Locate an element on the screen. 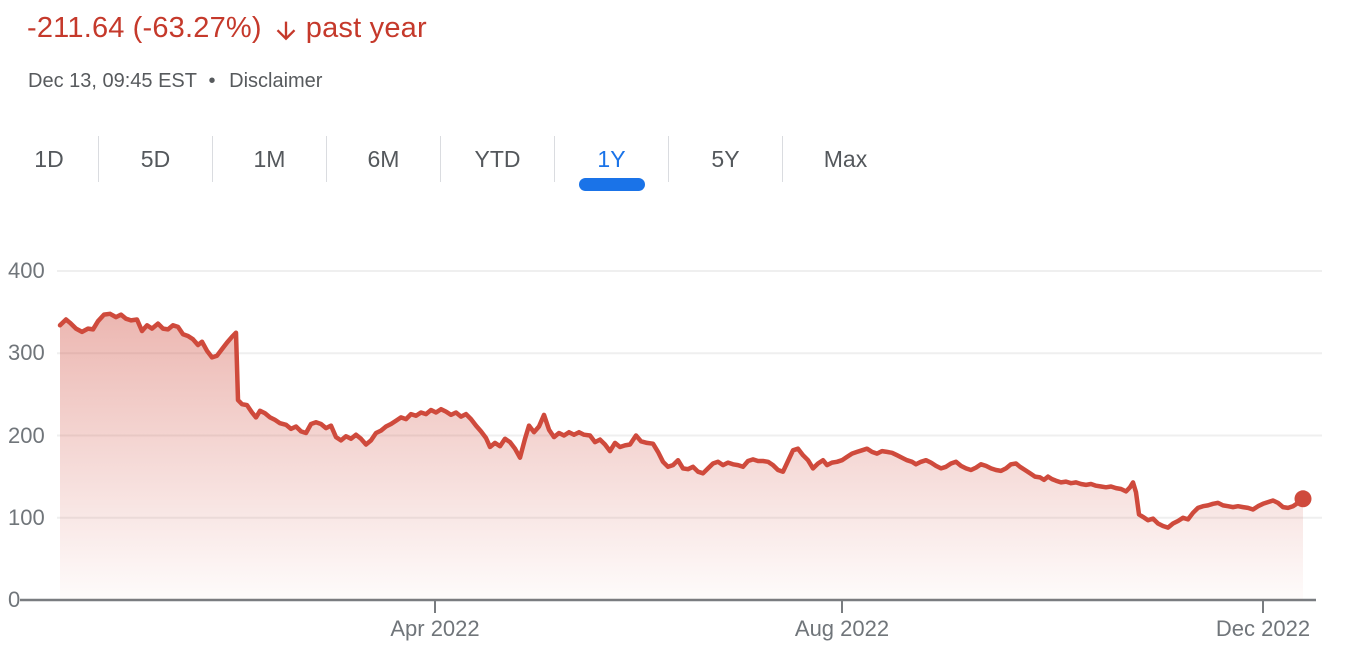  tab-1y: 1Y is located at coordinates (611, 163).